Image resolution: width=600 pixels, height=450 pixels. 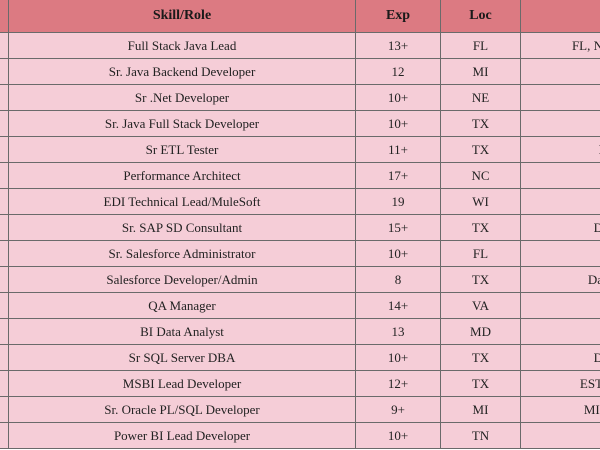 What do you see at coordinates (480, 201) in the screenshot?
I see `table-cell: WI` at bounding box center [480, 201].